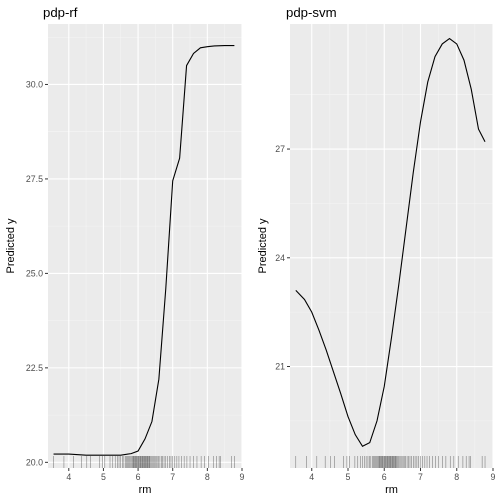 This screenshot has height=500, width=500. What do you see at coordinates (207, 477) in the screenshot?
I see `rf-x-tick-label: 8` at bounding box center [207, 477].